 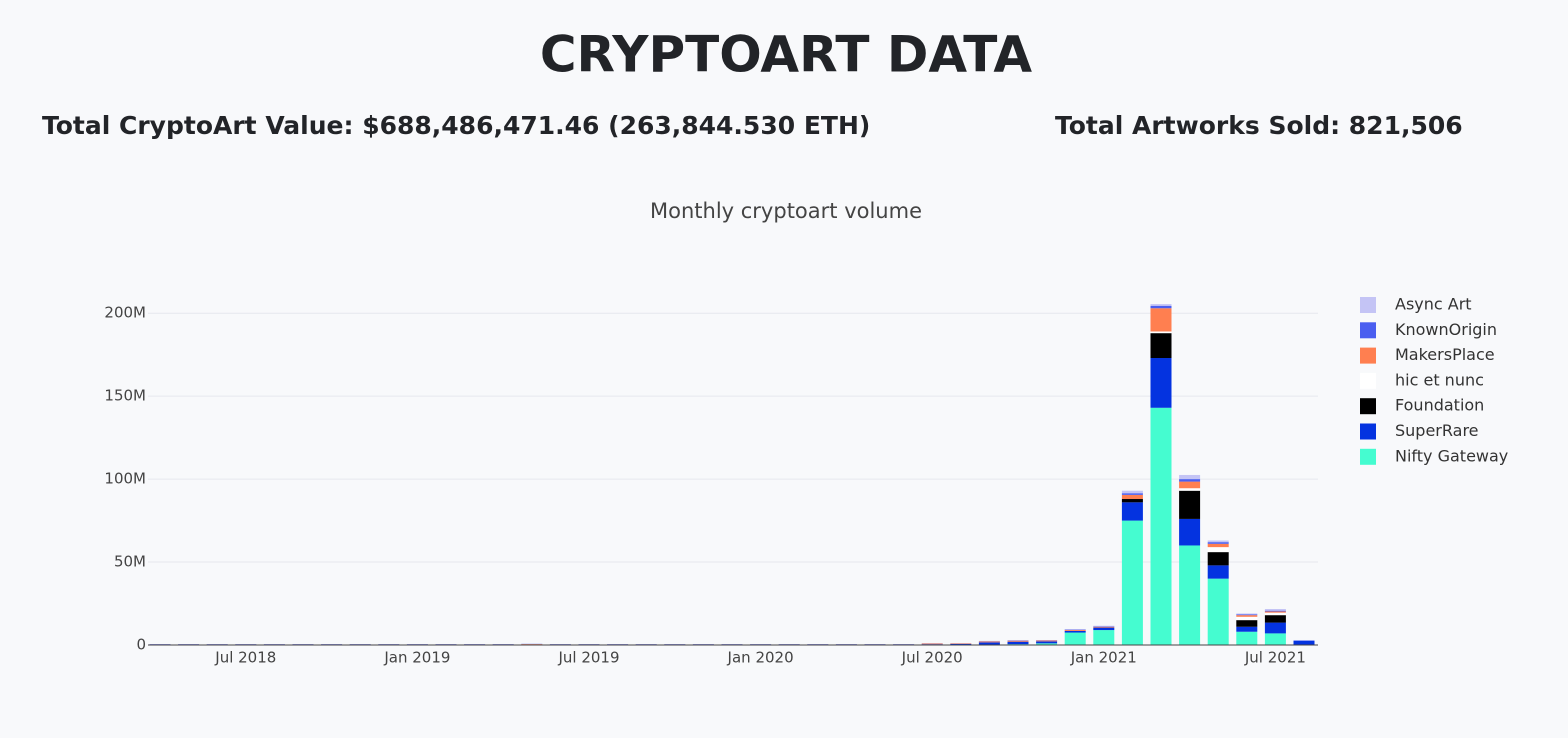 What do you see at coordinates (786, 211) in the screenshot?
I see `chart-title: Monthly cryptoart volume` at bounding box center [786, 211].